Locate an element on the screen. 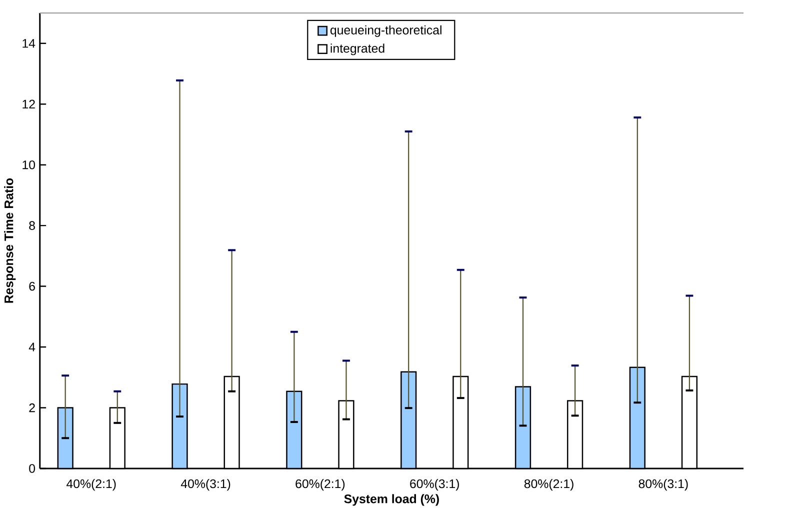  y-tick-label: 2 is located at coordinates (32, 407).